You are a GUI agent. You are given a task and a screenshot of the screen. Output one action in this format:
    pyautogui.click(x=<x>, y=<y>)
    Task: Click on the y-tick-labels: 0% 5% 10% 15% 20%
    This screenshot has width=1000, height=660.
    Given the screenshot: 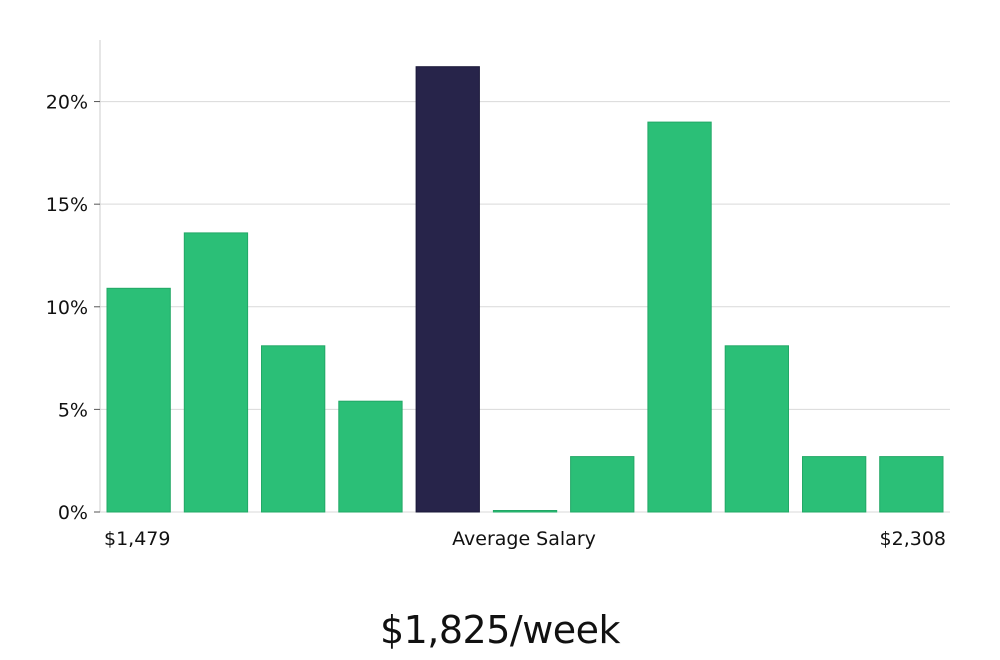 What is the action you would take?
    pyautogui.click(x=67, y=308)
    